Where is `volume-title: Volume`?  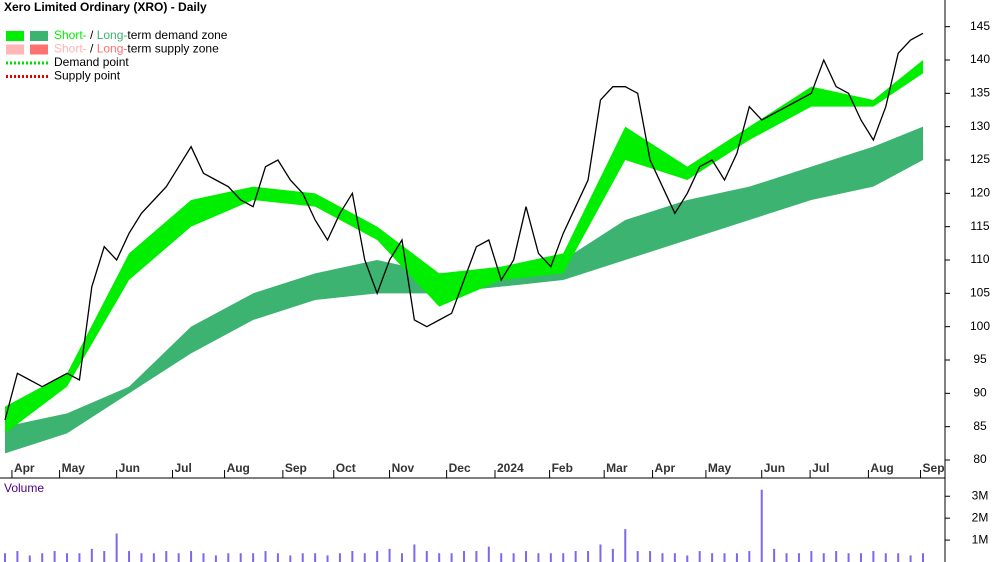
volume-title: Volume is located at coordinates (24, 488).